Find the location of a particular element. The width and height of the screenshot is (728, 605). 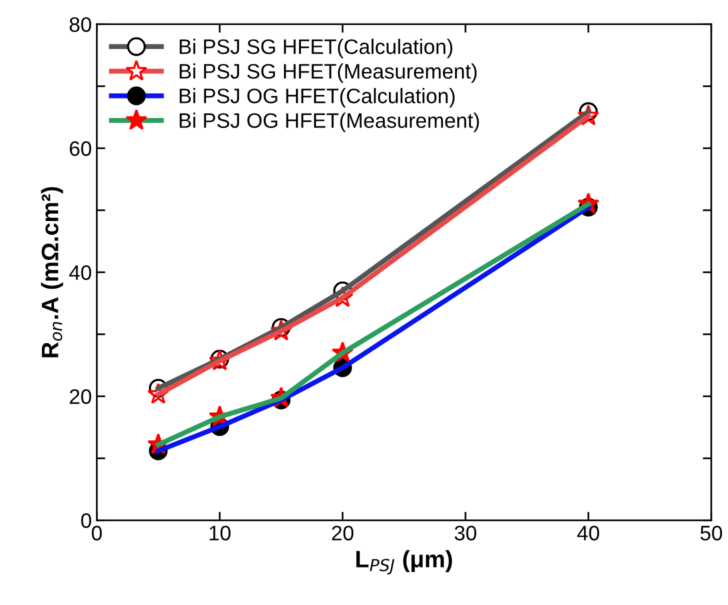

x-tick-label: 0 is located at coordinates (97, 533).